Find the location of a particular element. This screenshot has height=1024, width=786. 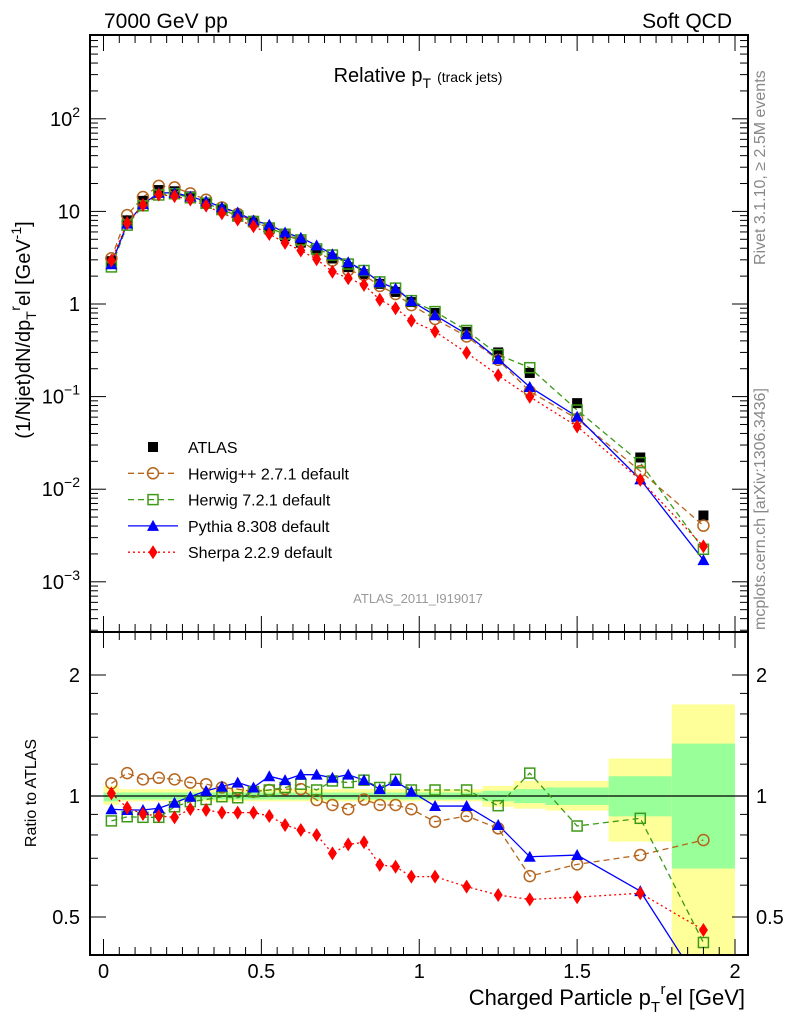

y-tick-label: 10−1 is located at coordinates (61, 395).